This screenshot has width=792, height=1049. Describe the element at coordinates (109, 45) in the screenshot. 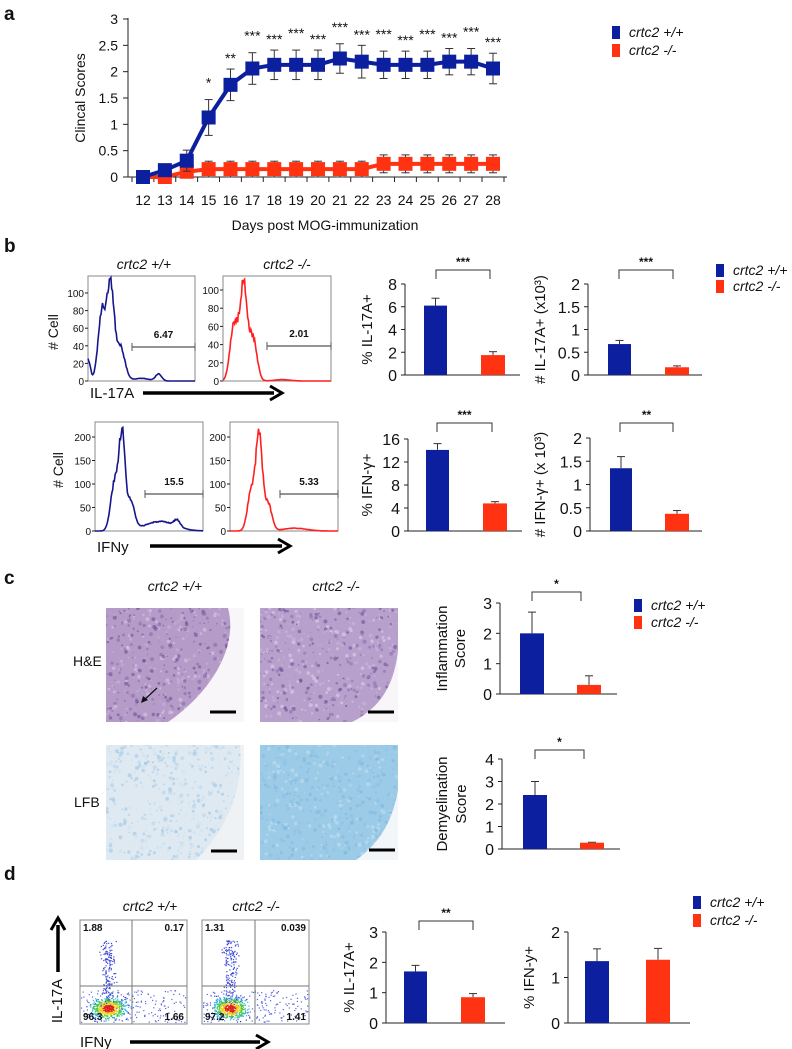

I see `y-tick-label: 2.5` at that location.